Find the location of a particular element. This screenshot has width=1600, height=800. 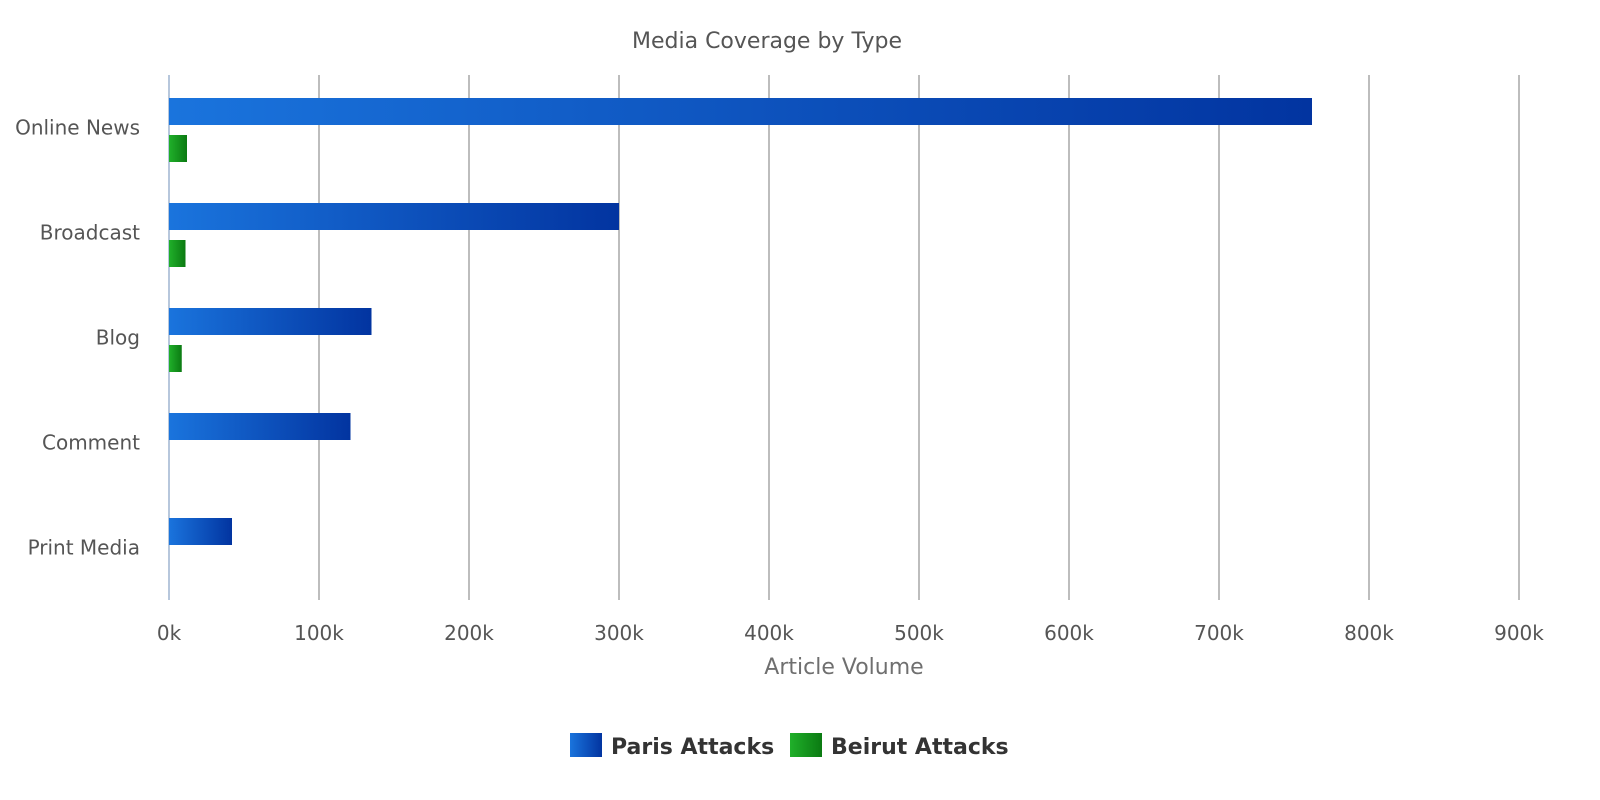

x-tick-labels: 0k 100k 200k 300k 400k 500k 600k 700k 800k 900k is located at coordinates (850, 633).